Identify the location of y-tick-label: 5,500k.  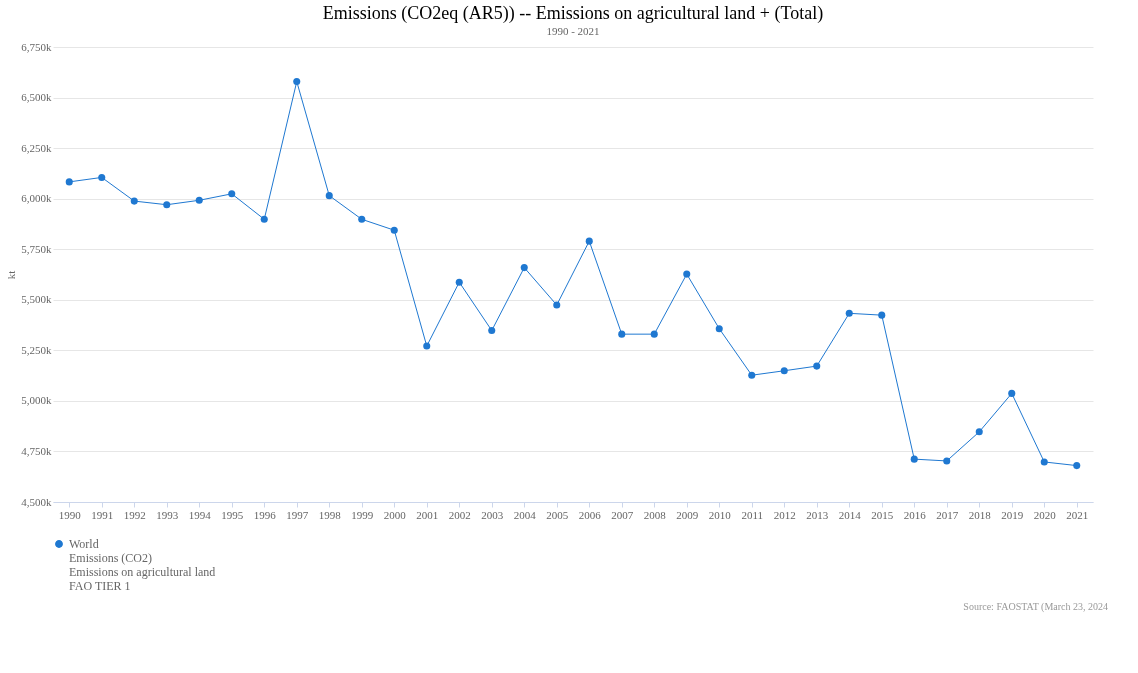
(36, 299).